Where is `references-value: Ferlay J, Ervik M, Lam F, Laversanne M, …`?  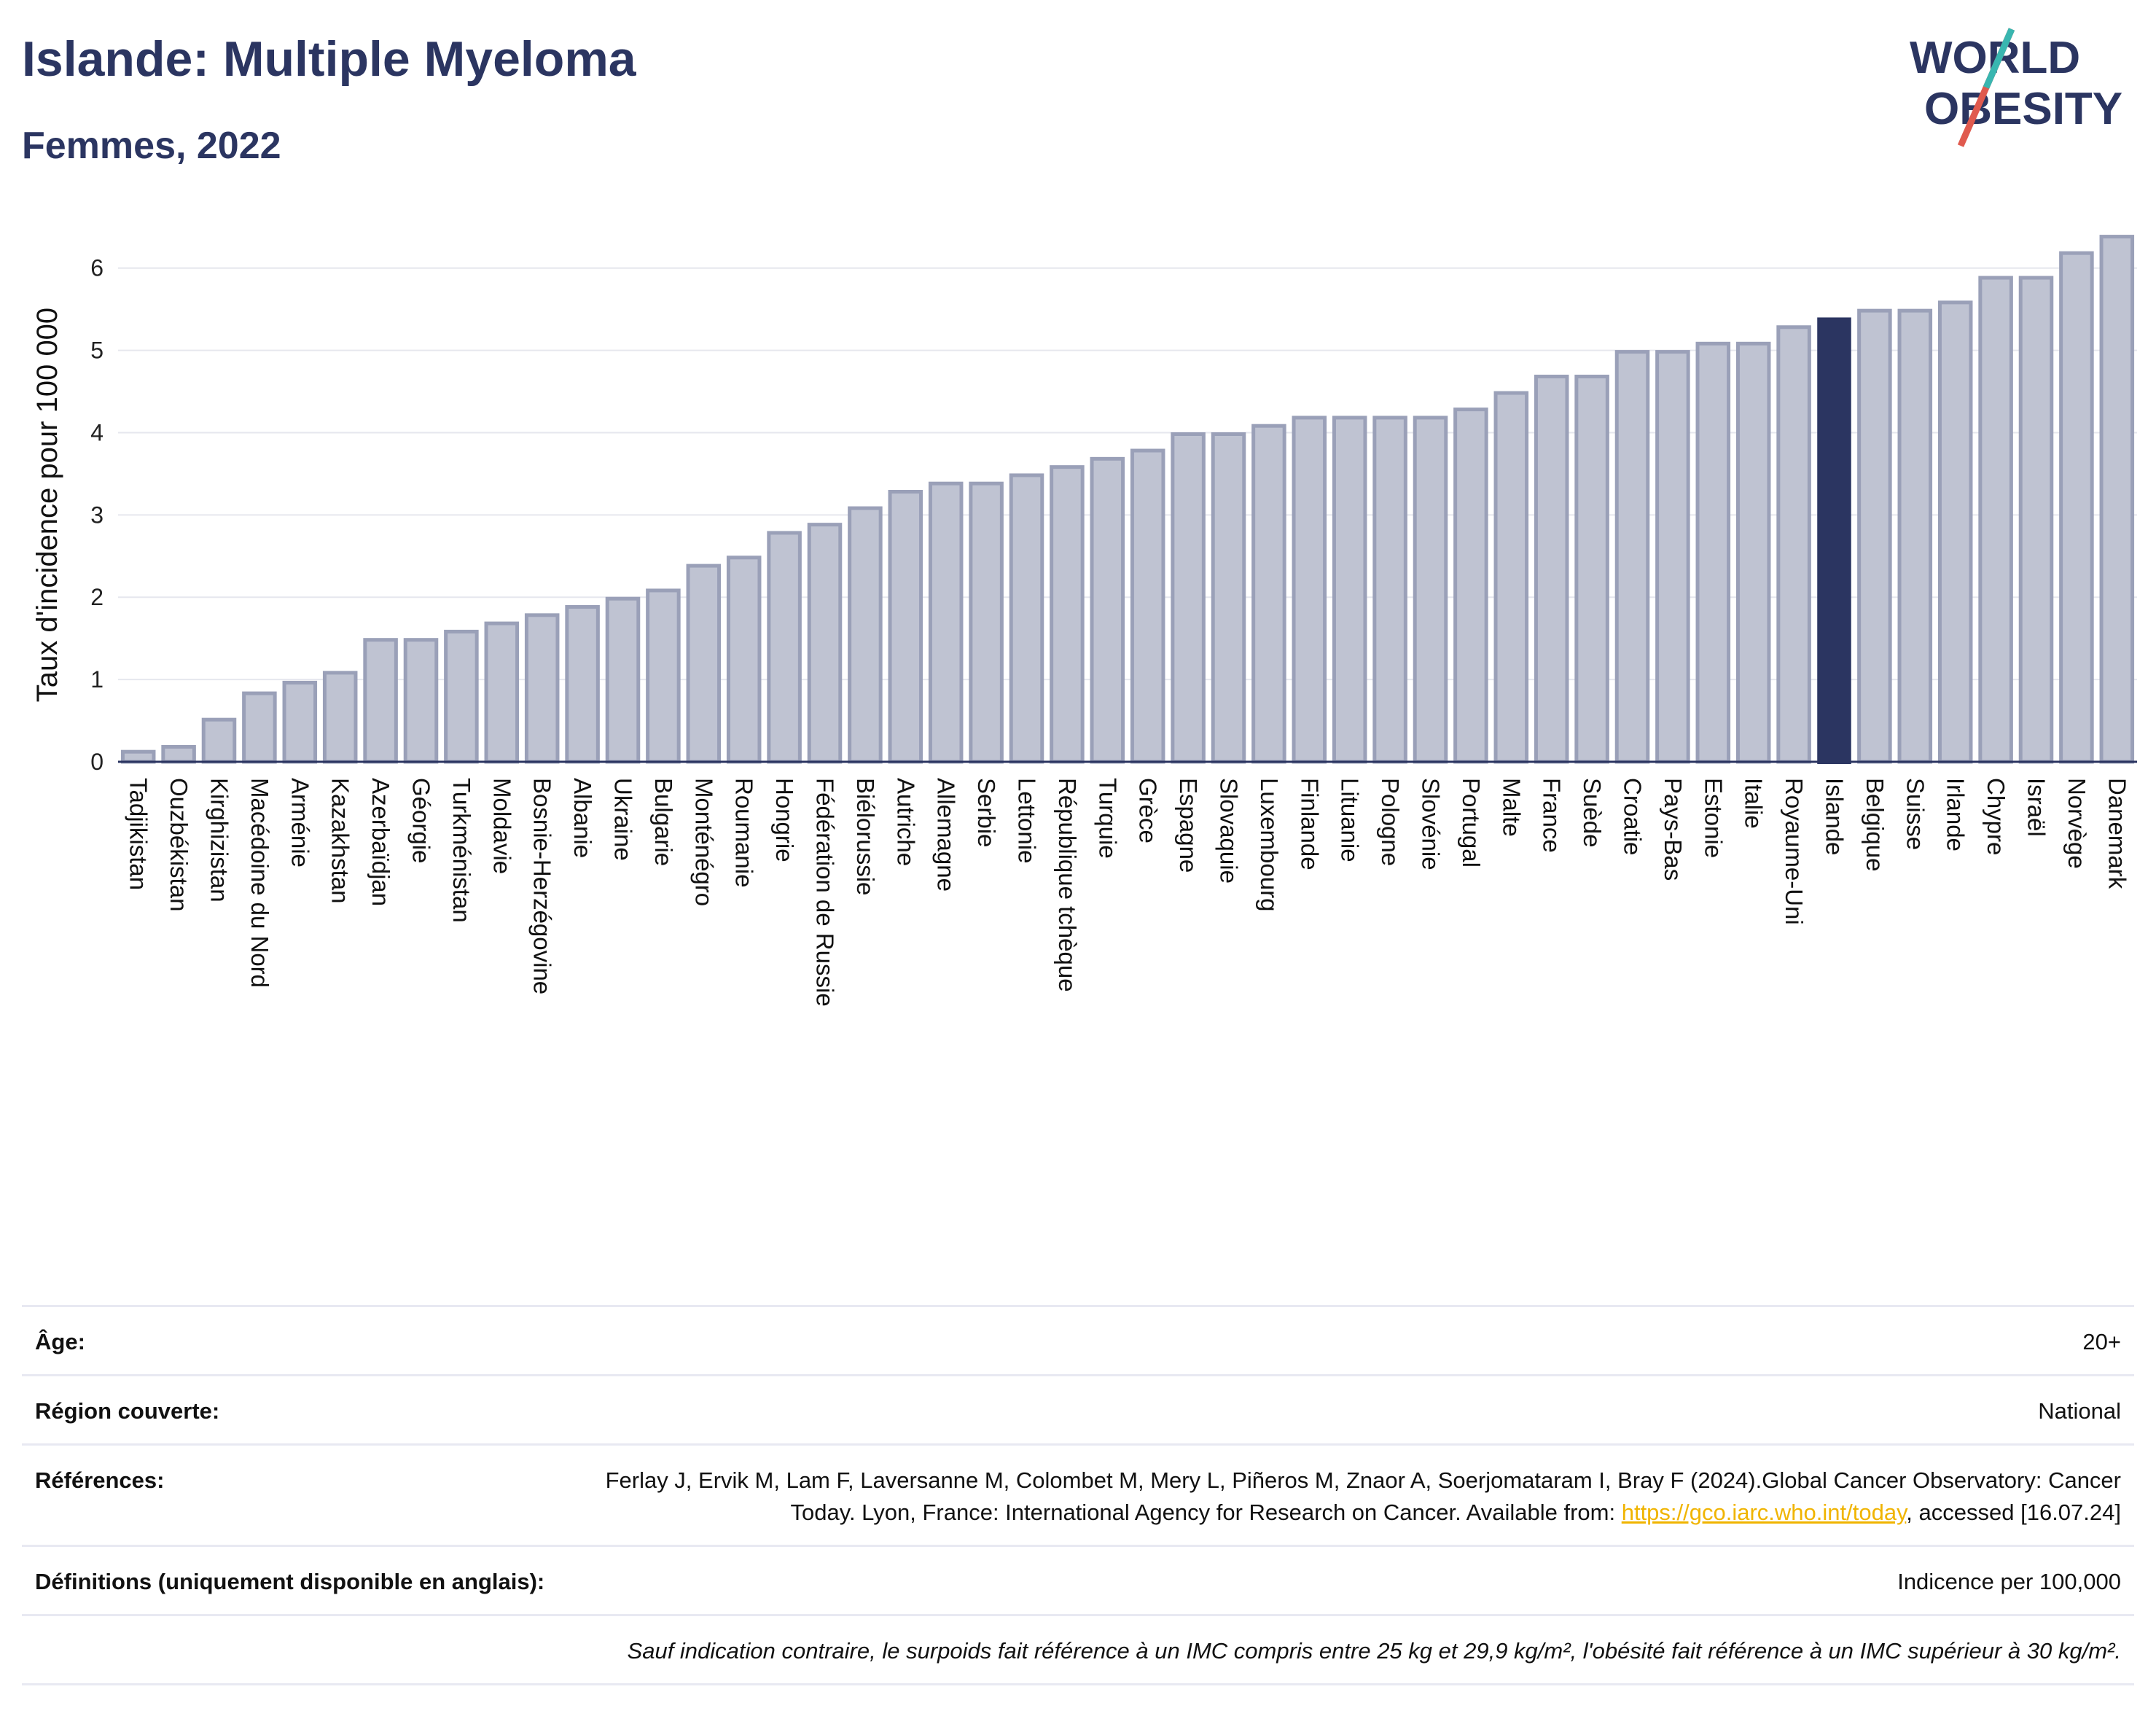
references-value: Ferlay J, Ervik M, Lam F, Laversanne M, … is located at coordinates (1333, 1497).